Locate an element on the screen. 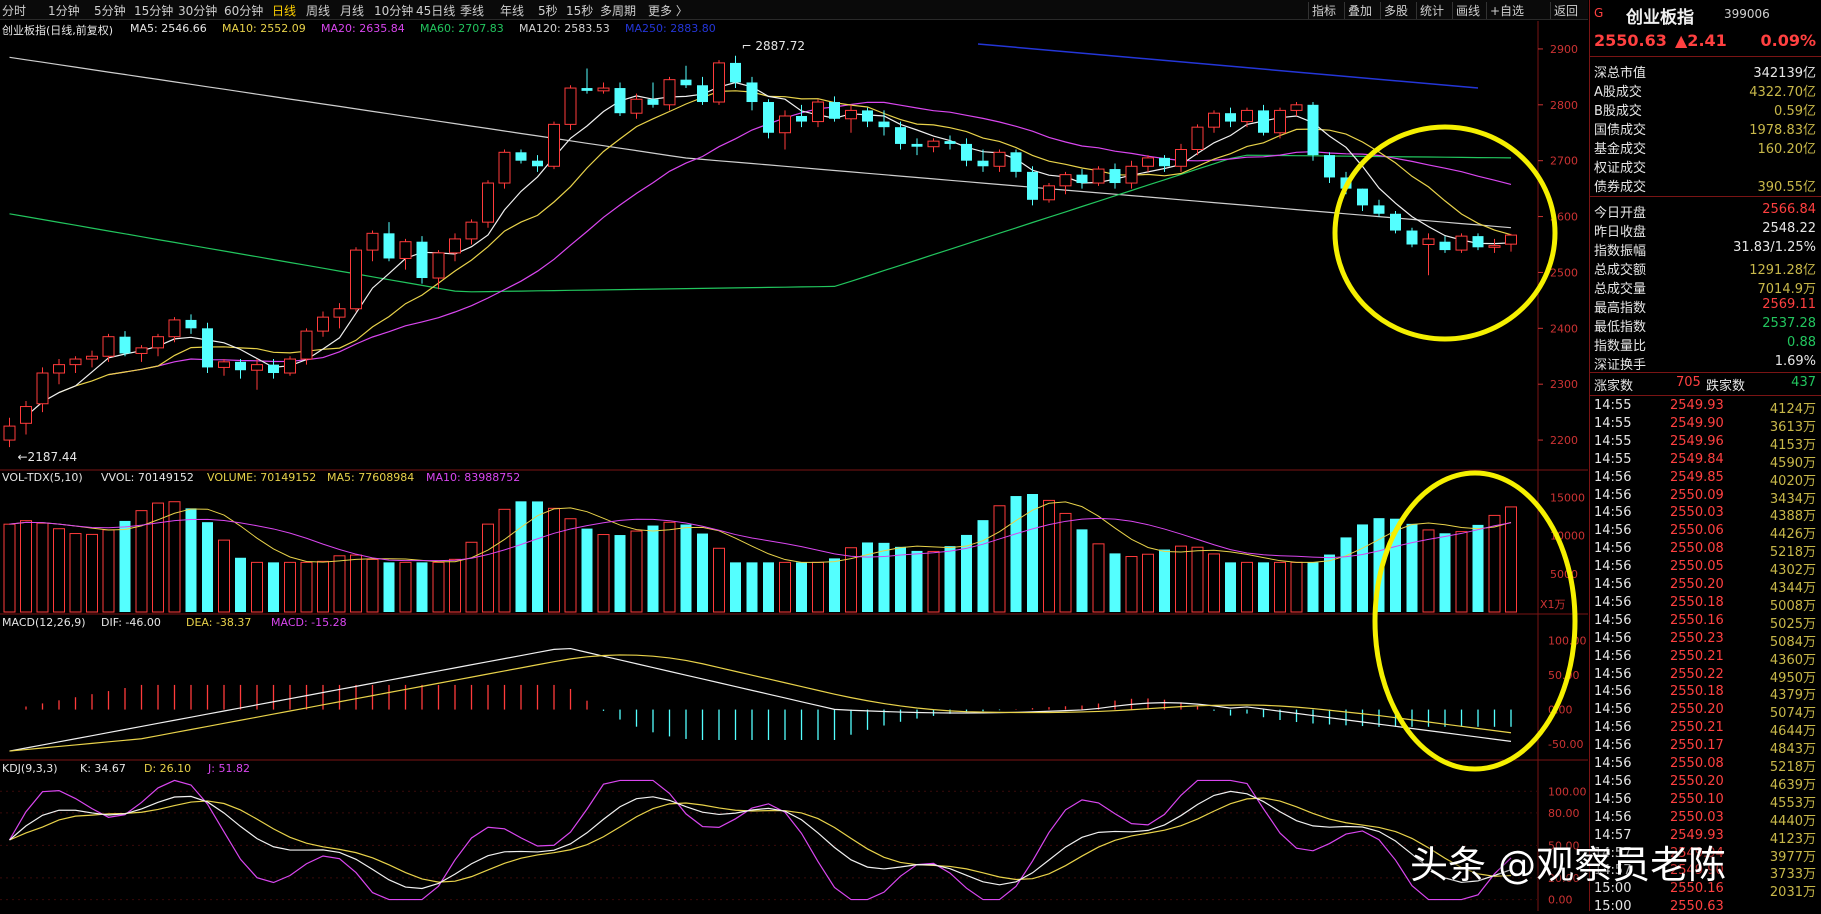 The width and height of the screenshot is (1821, 914). price-tick-label-4: 2500 is located at coordinates (1564, 272).